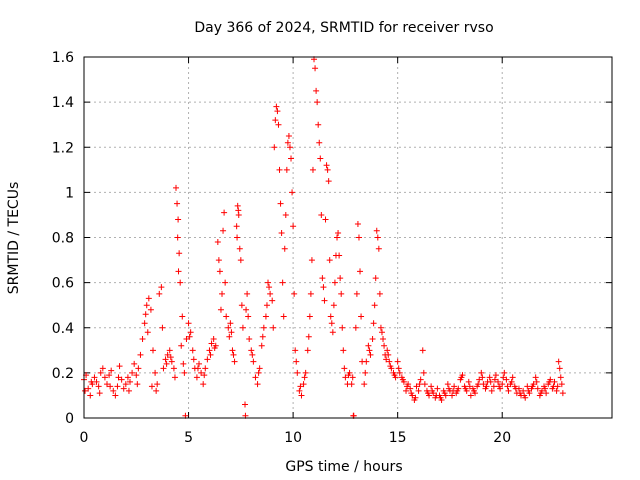  I want to click on y-tick-label: 1.6, so click(63, 58).